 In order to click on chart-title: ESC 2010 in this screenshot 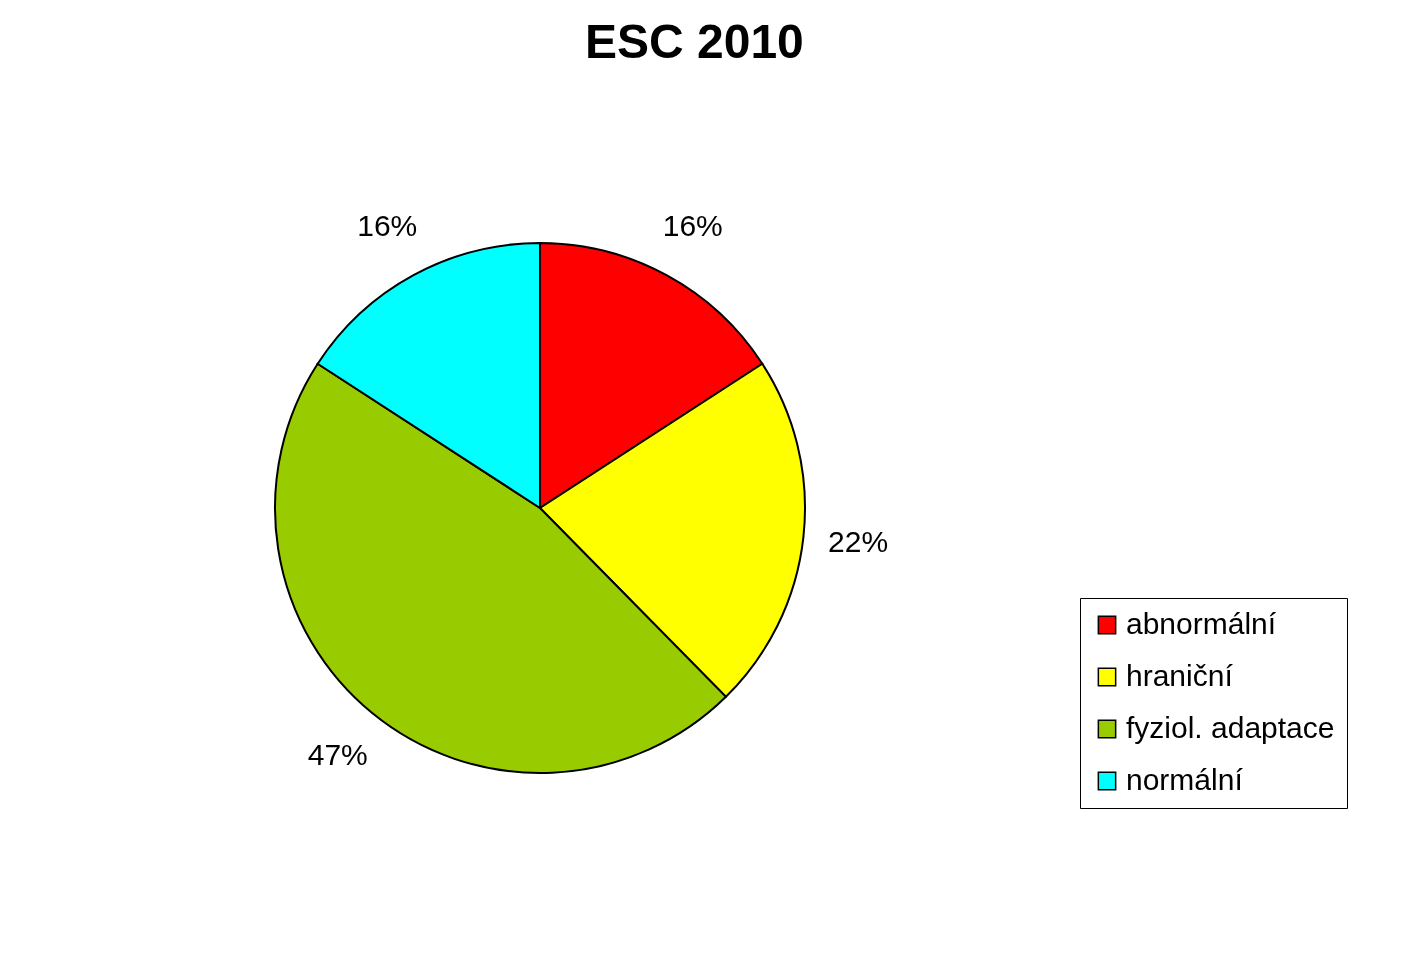, I will do `click(694, 41)`.